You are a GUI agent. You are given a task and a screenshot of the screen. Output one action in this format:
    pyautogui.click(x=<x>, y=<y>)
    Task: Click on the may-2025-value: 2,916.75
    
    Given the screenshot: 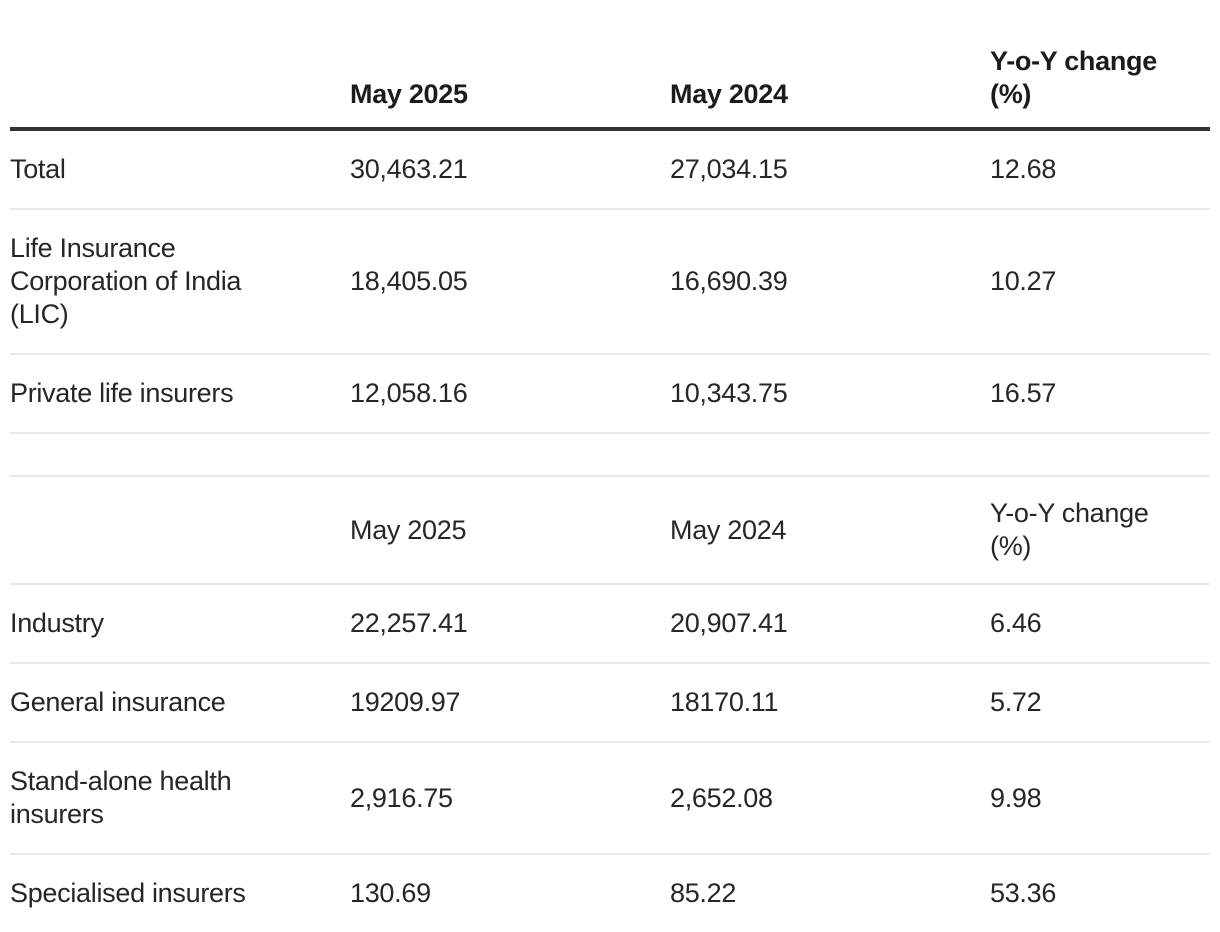 What is the action you would take?
    pyautogui.click(x=510, y=798)
    